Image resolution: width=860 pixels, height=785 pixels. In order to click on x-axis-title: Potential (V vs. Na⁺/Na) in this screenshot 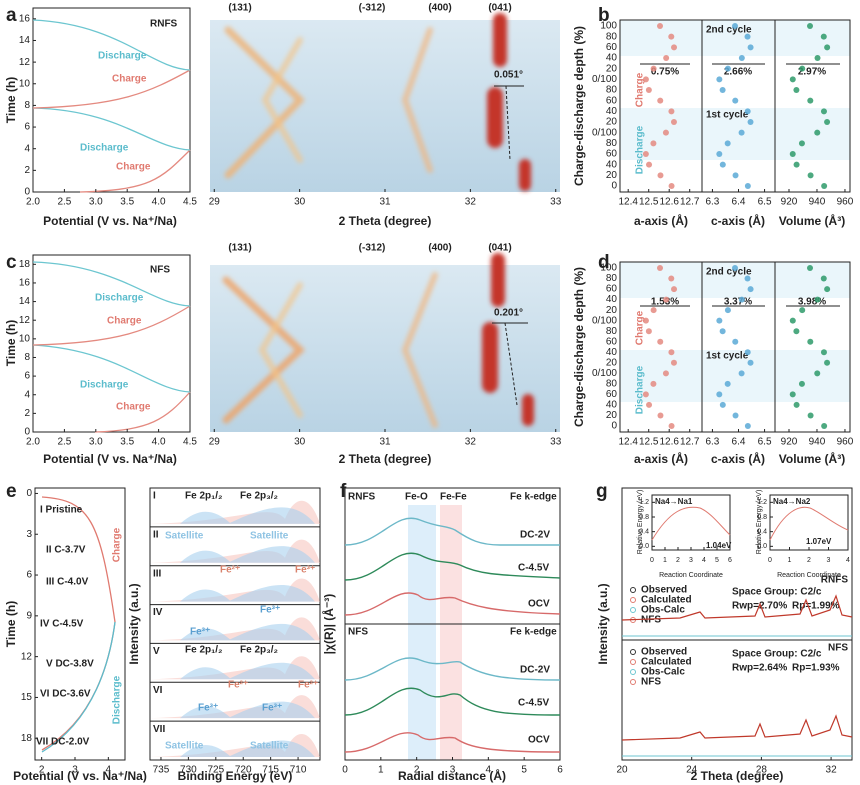, I will do `click(110, 459)`.